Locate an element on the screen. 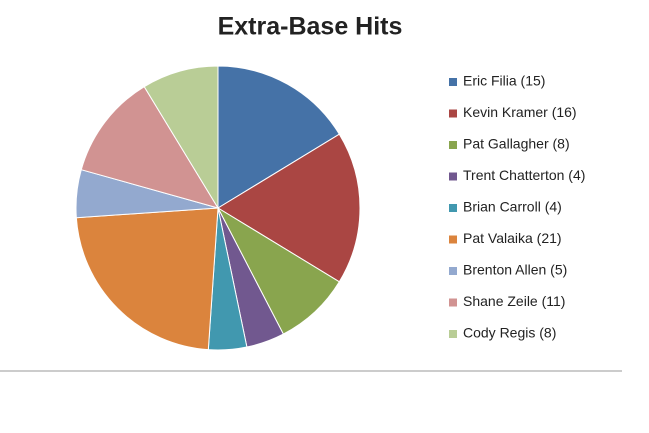  legend-label: Trent Chatterton (4) is located at coordinates (524, 175).